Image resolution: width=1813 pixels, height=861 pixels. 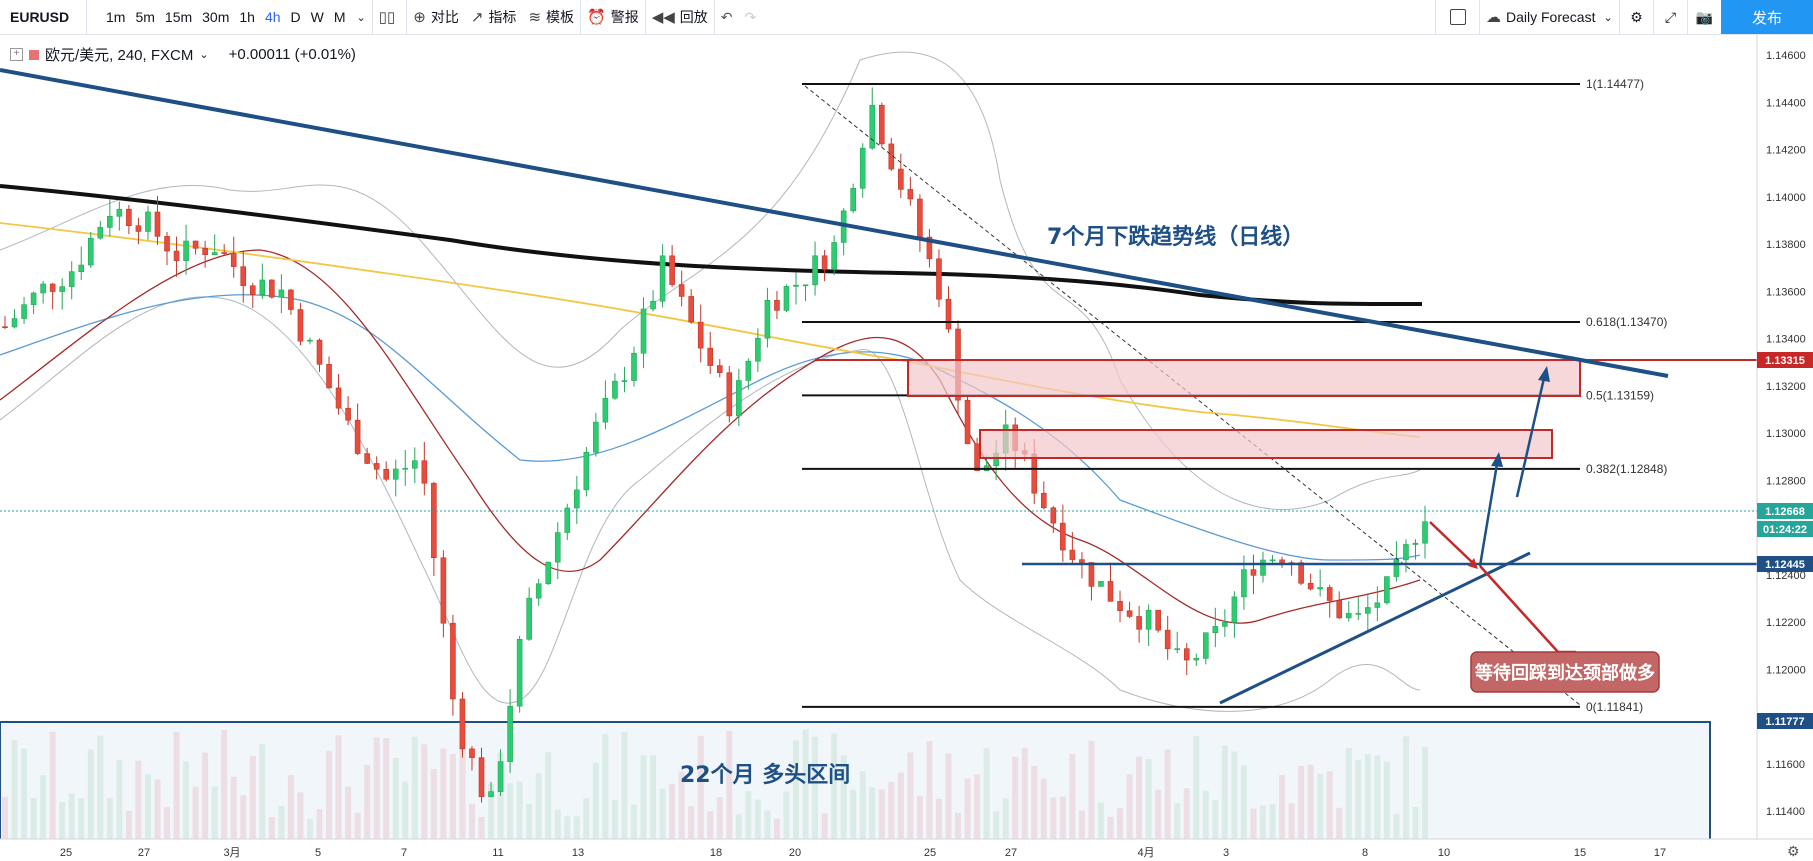 What do you see at coordinates (1457, 17) in the screenshot?
I see `fullscreen-toggle` at bounding box center [1457, 17].